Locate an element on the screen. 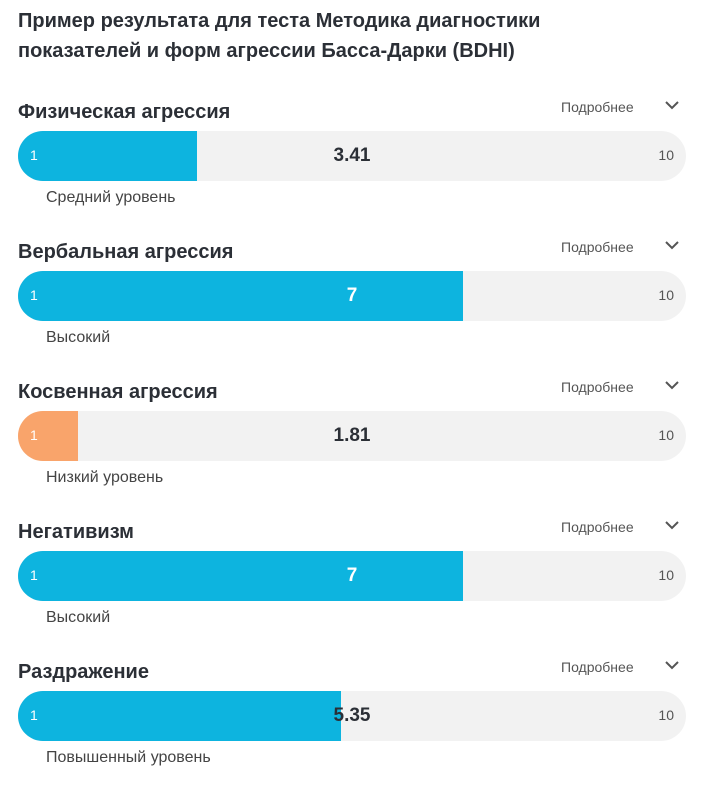 The height and width of the screenshot is (801, 706). level-text: Низкий уровень is located at coordinates (105, 477).